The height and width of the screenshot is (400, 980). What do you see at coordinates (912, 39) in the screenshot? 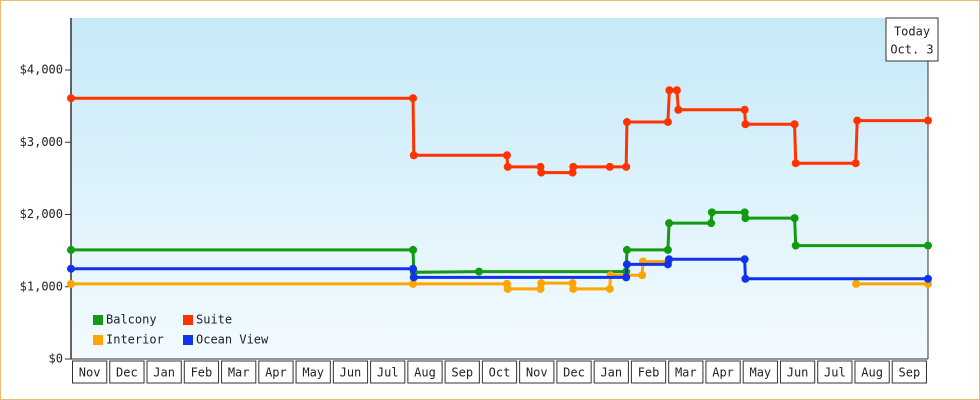
I see `annotation-box` at bounding box center [912, 39].